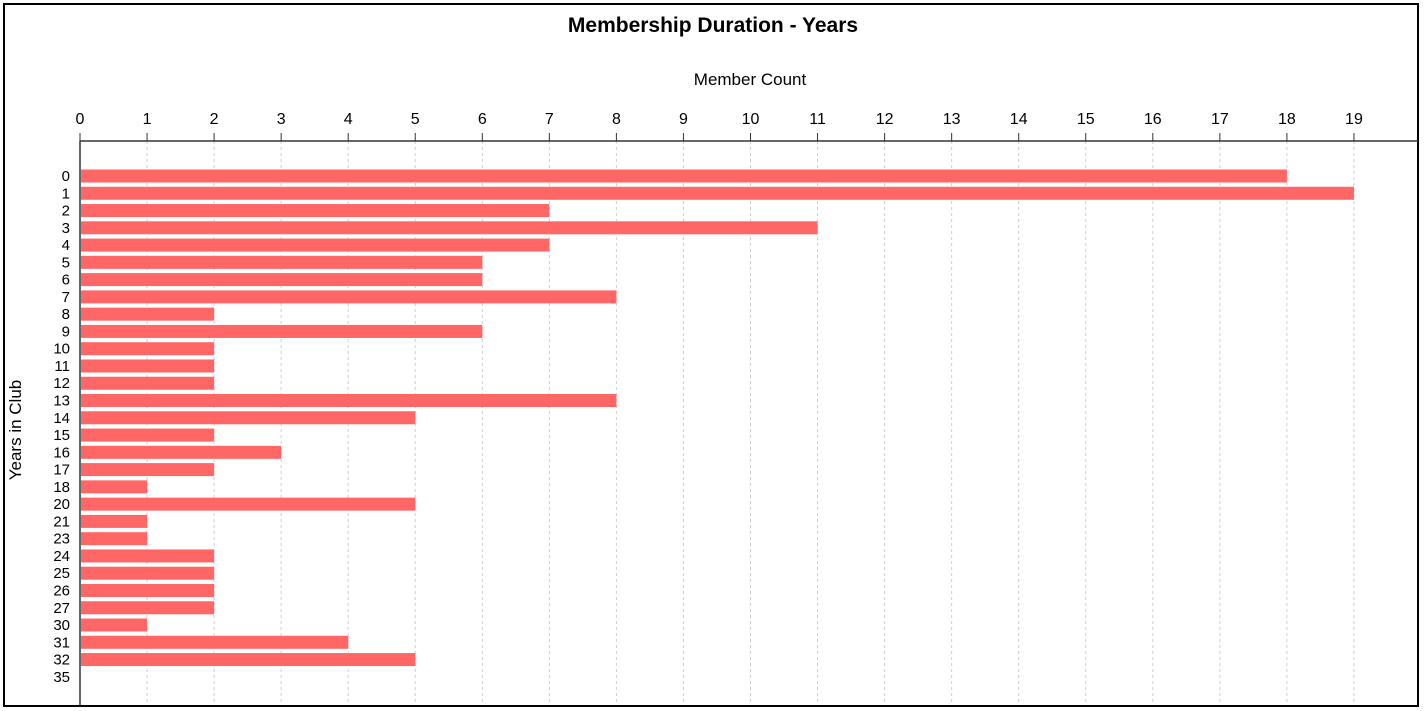 This screenshot has height=711, width=1426. I want to click on x-tick-label-7: 7, so click(549, 119).